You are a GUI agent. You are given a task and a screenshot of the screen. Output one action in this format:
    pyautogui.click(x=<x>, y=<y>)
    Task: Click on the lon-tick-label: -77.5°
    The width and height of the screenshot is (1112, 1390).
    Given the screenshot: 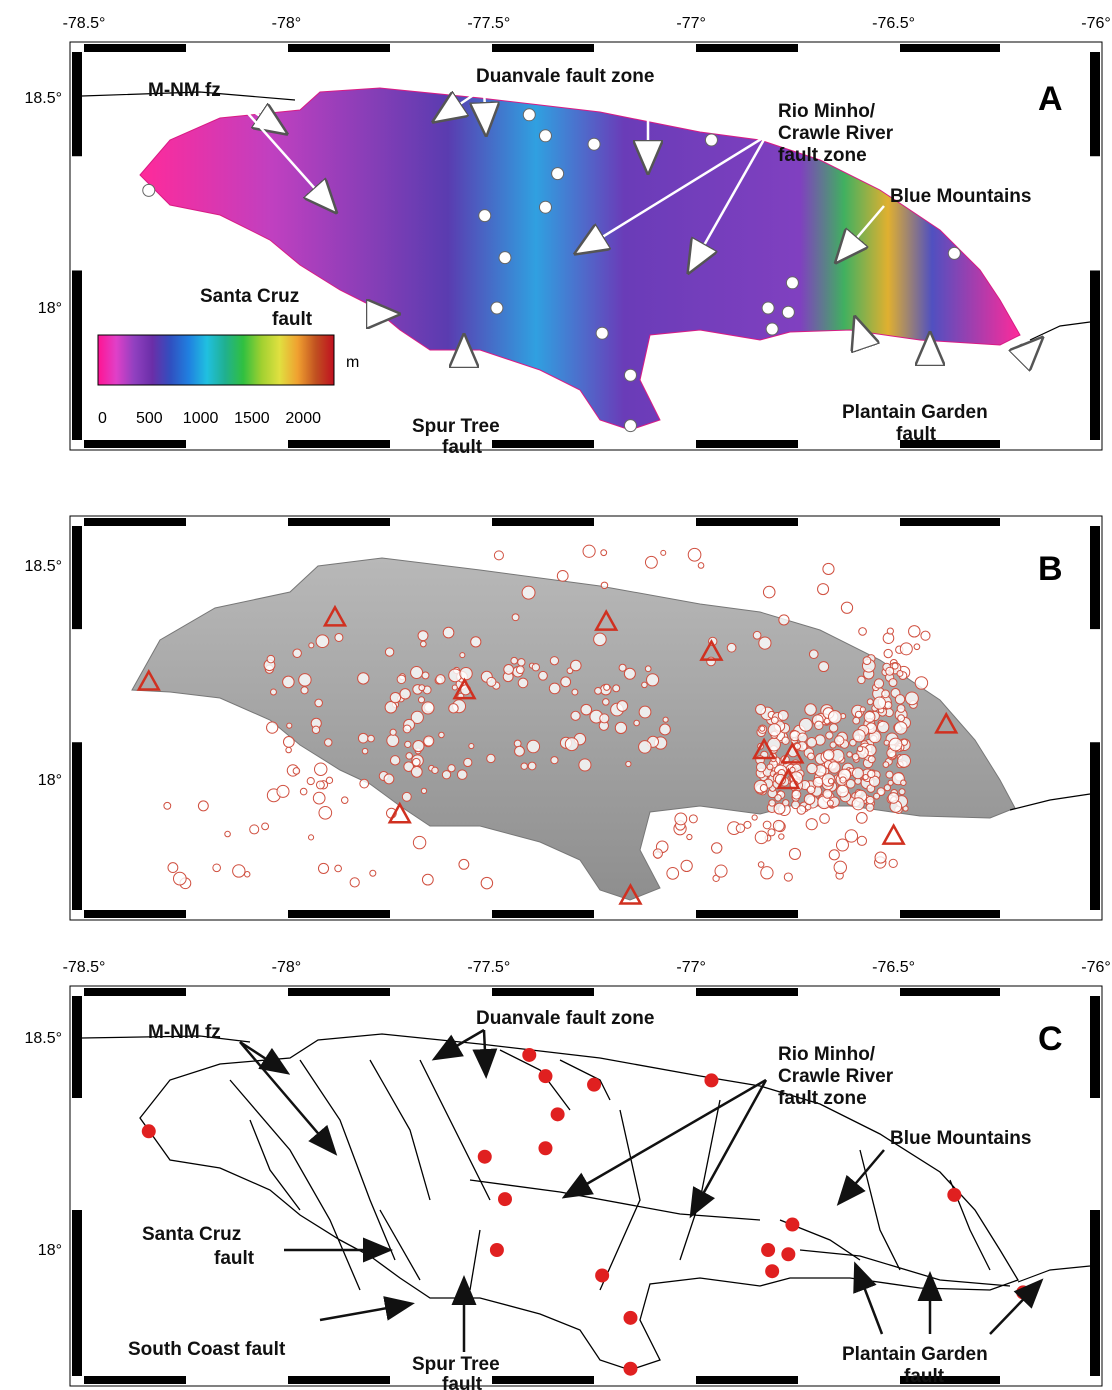 What is the action you would take?
    pyautogui.click(x=488, y=967)
    